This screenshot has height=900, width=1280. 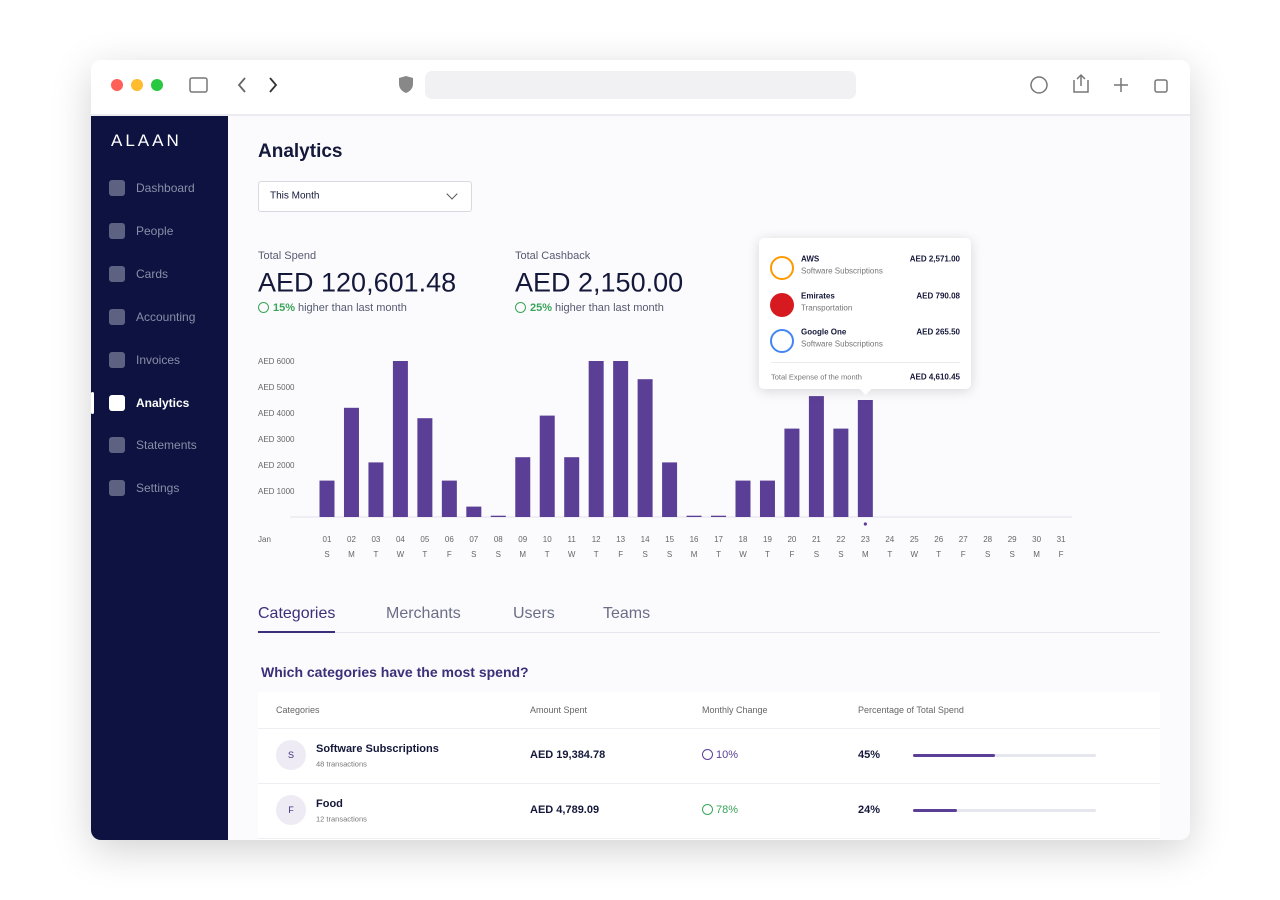 What do you see at coordinates (1036, 539) in the screenshot?
I see `x-tick-label: 30` at bounding box center [1036, 539].